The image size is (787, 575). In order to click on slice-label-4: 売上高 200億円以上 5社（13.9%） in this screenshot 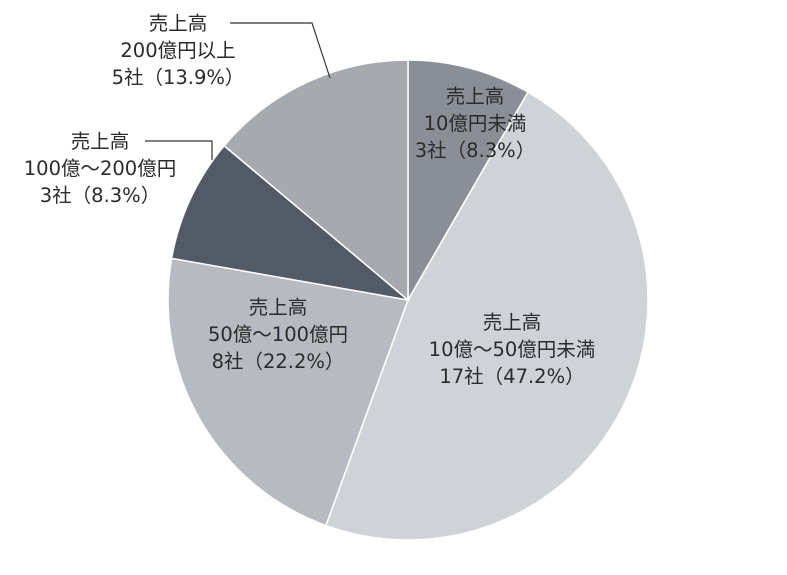, I will do `click(178, 50)`.